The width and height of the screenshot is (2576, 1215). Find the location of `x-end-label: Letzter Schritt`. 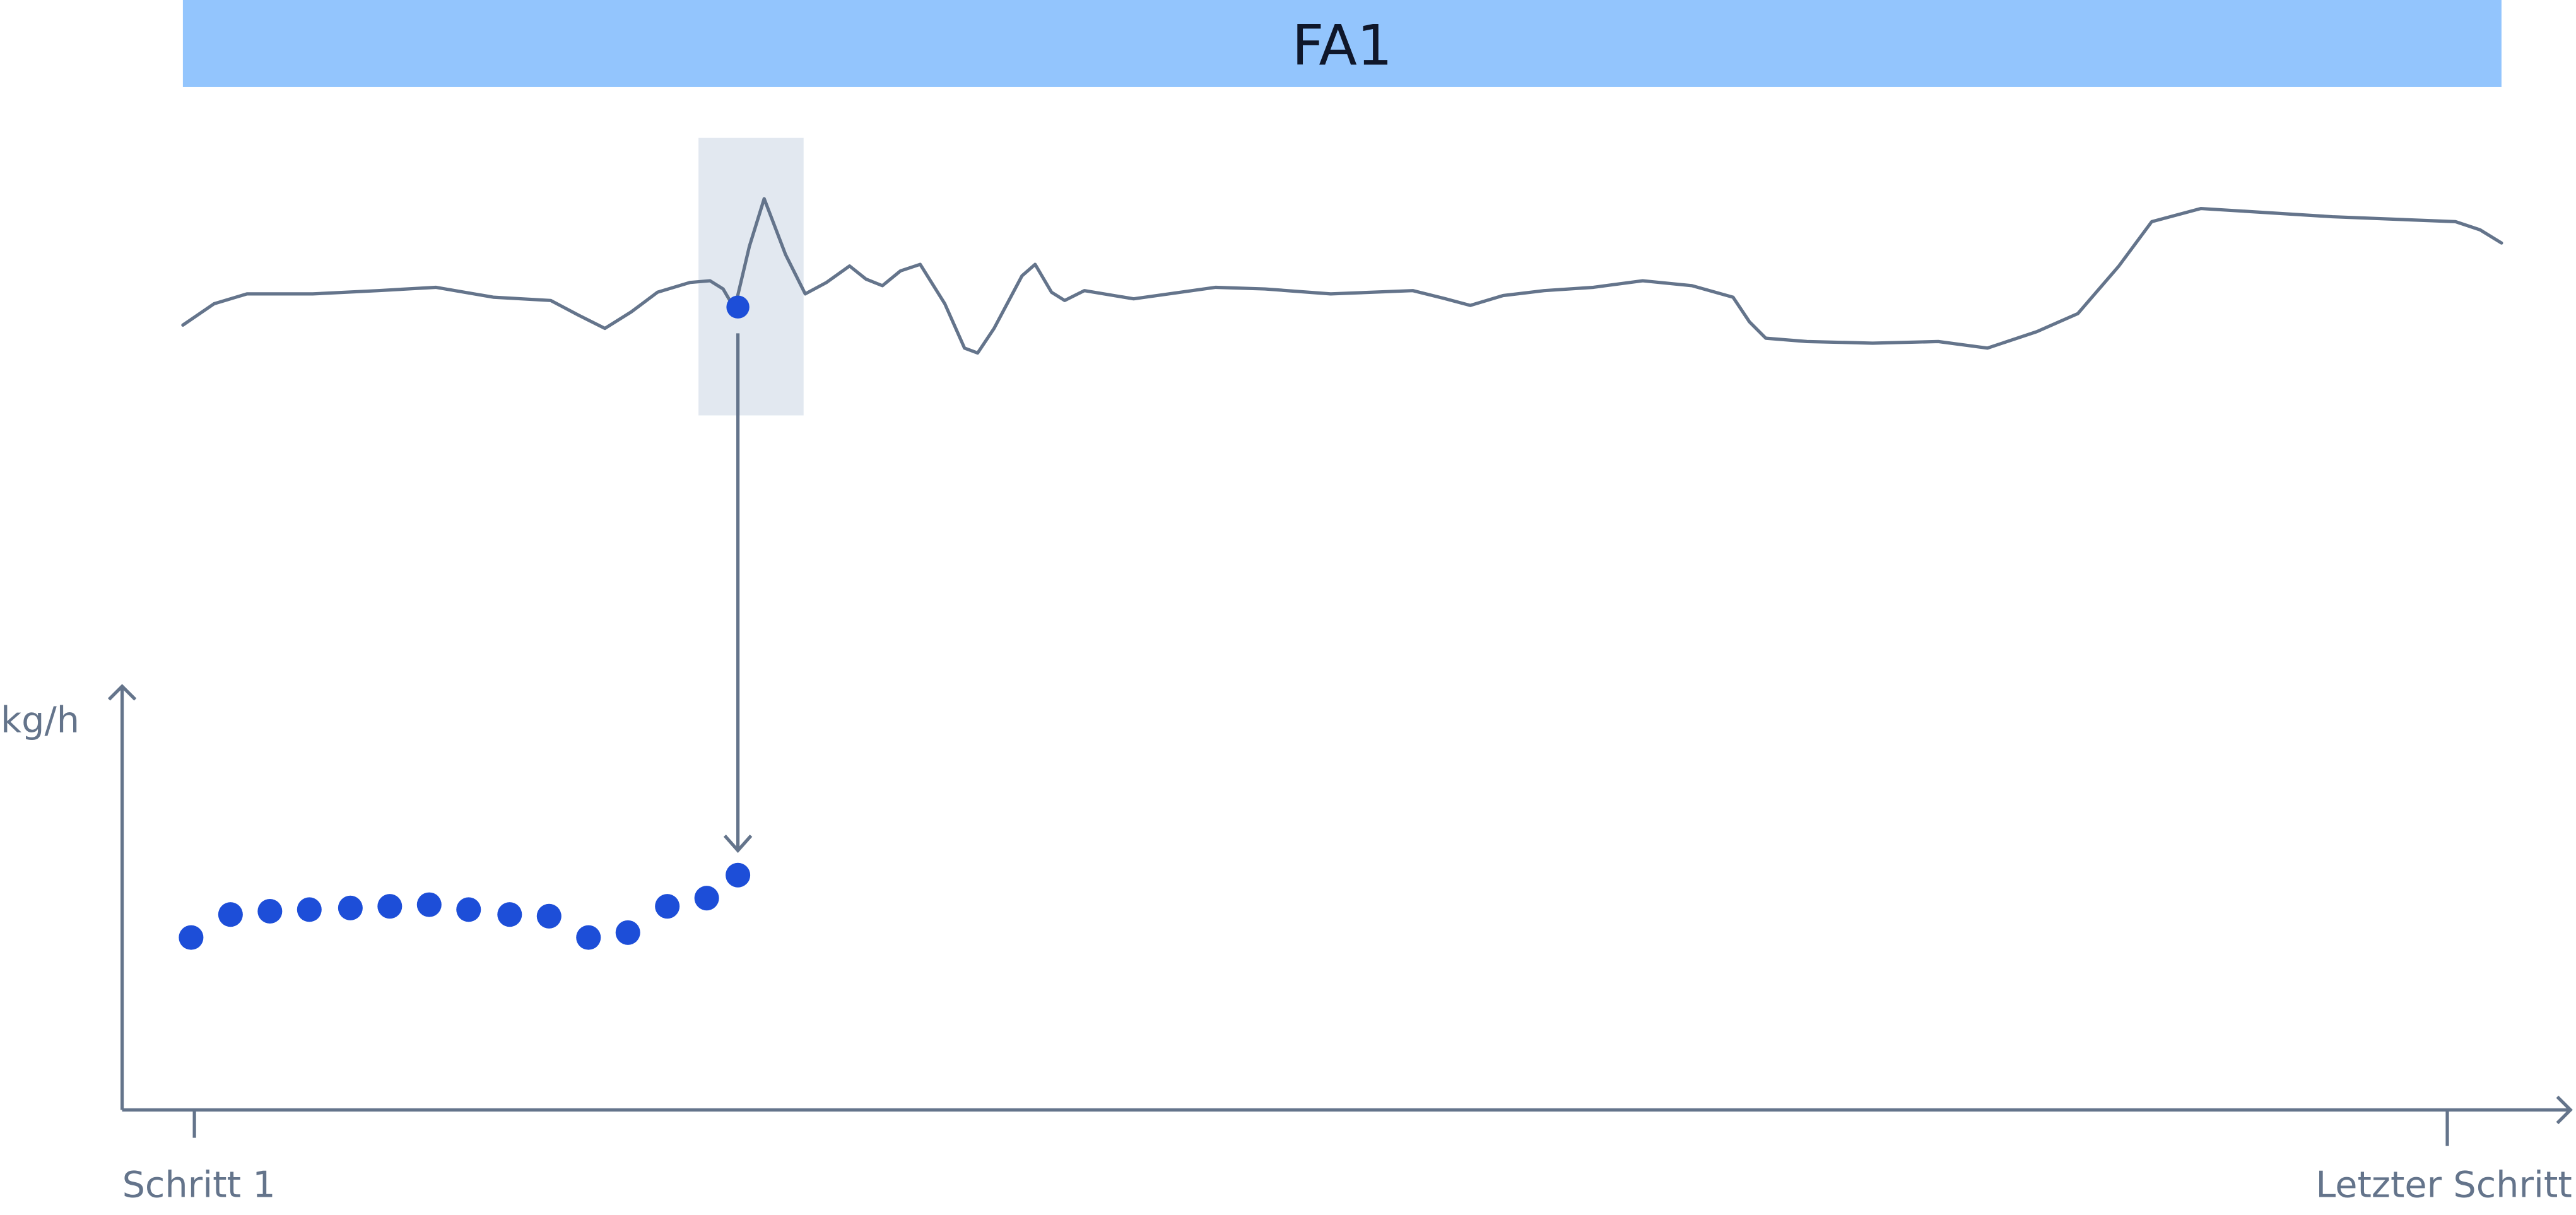

x-end-label: Letzter Schritt is located at coordinates (2443, 1184).